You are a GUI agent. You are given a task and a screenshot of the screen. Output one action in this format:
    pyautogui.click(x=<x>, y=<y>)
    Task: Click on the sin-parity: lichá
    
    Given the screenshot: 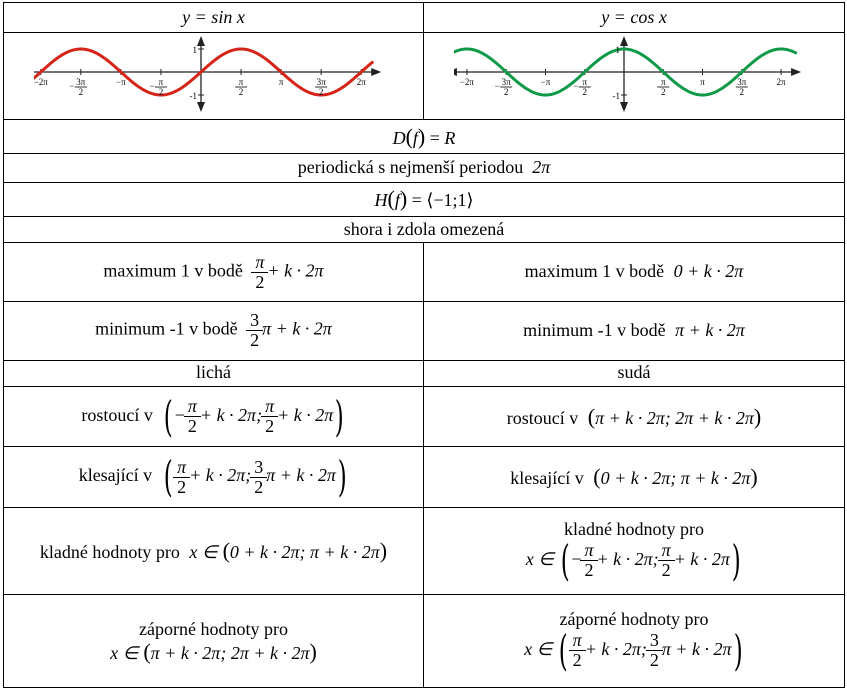 What is the action you would take?
    pyautogui.click(x=213, y=372)
    